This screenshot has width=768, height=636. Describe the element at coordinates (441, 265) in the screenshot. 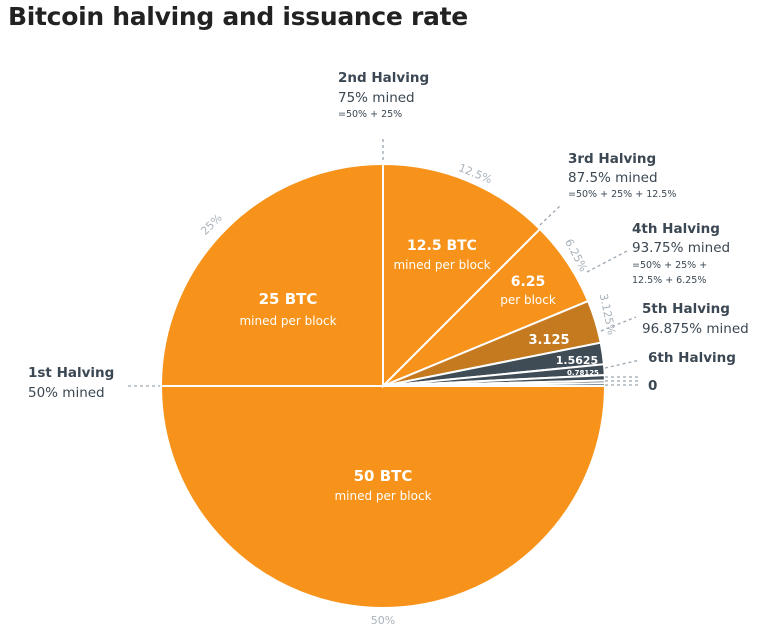

I see `slice-sublabel-12-5btc: mined per block` at that location.